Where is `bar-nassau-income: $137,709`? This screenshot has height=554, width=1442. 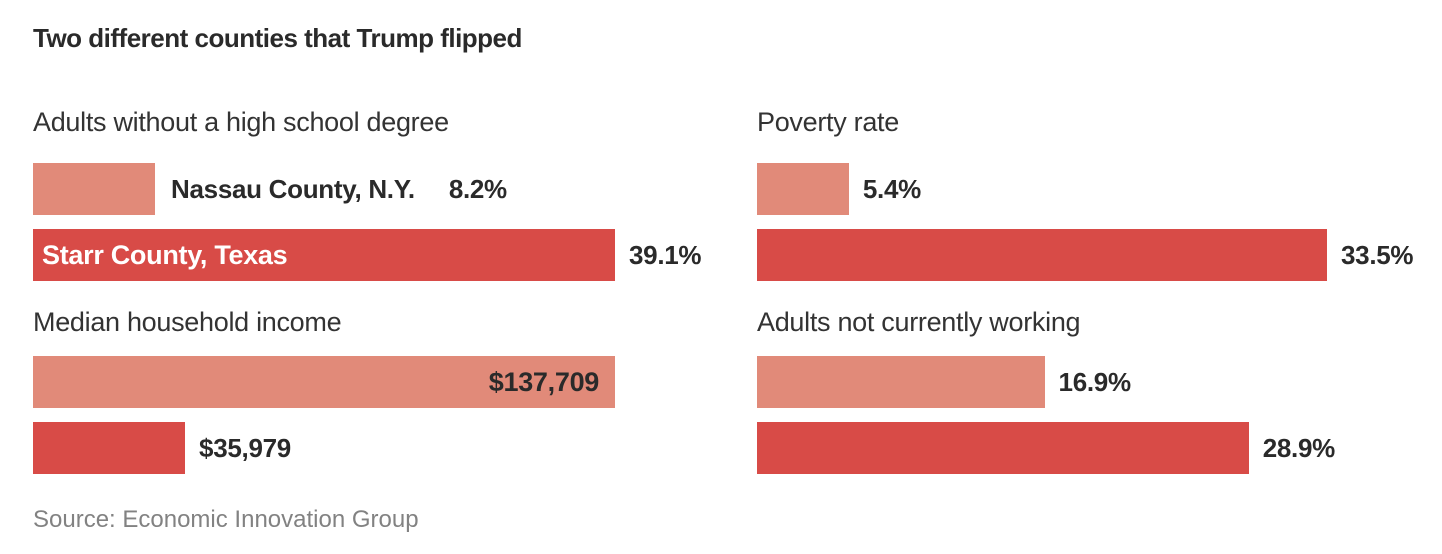 bar-nassau-income: $137,709 is located at coordinates (324, 382).